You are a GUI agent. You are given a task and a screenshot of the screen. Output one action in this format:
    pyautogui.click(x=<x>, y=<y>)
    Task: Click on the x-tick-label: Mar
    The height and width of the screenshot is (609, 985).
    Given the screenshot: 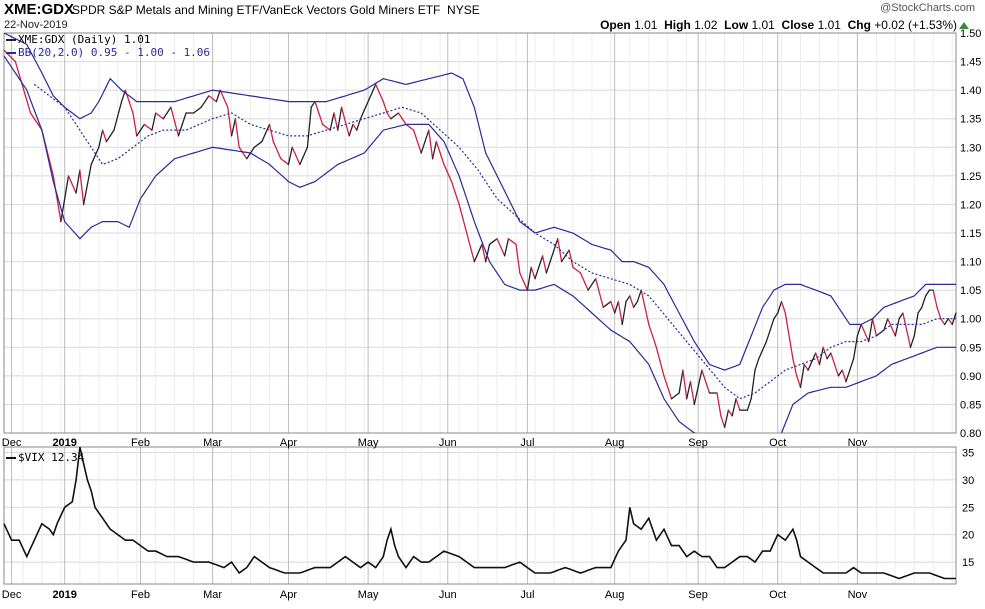 What is the action you would take?
    pyautogui.click(x=212, y=443)
    